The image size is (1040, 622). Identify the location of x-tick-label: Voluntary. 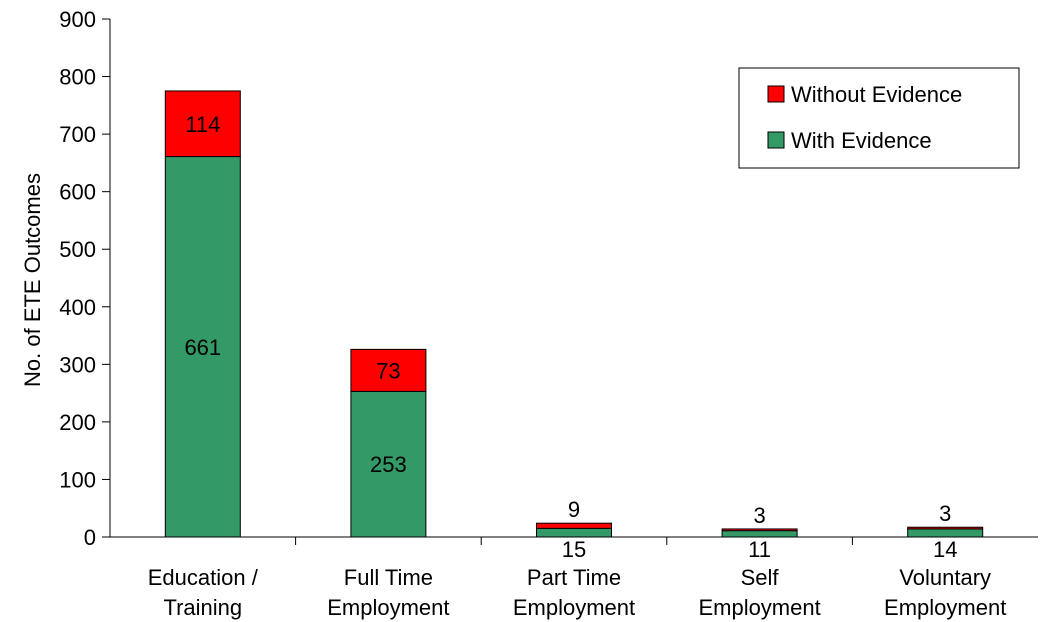
(945, 577).